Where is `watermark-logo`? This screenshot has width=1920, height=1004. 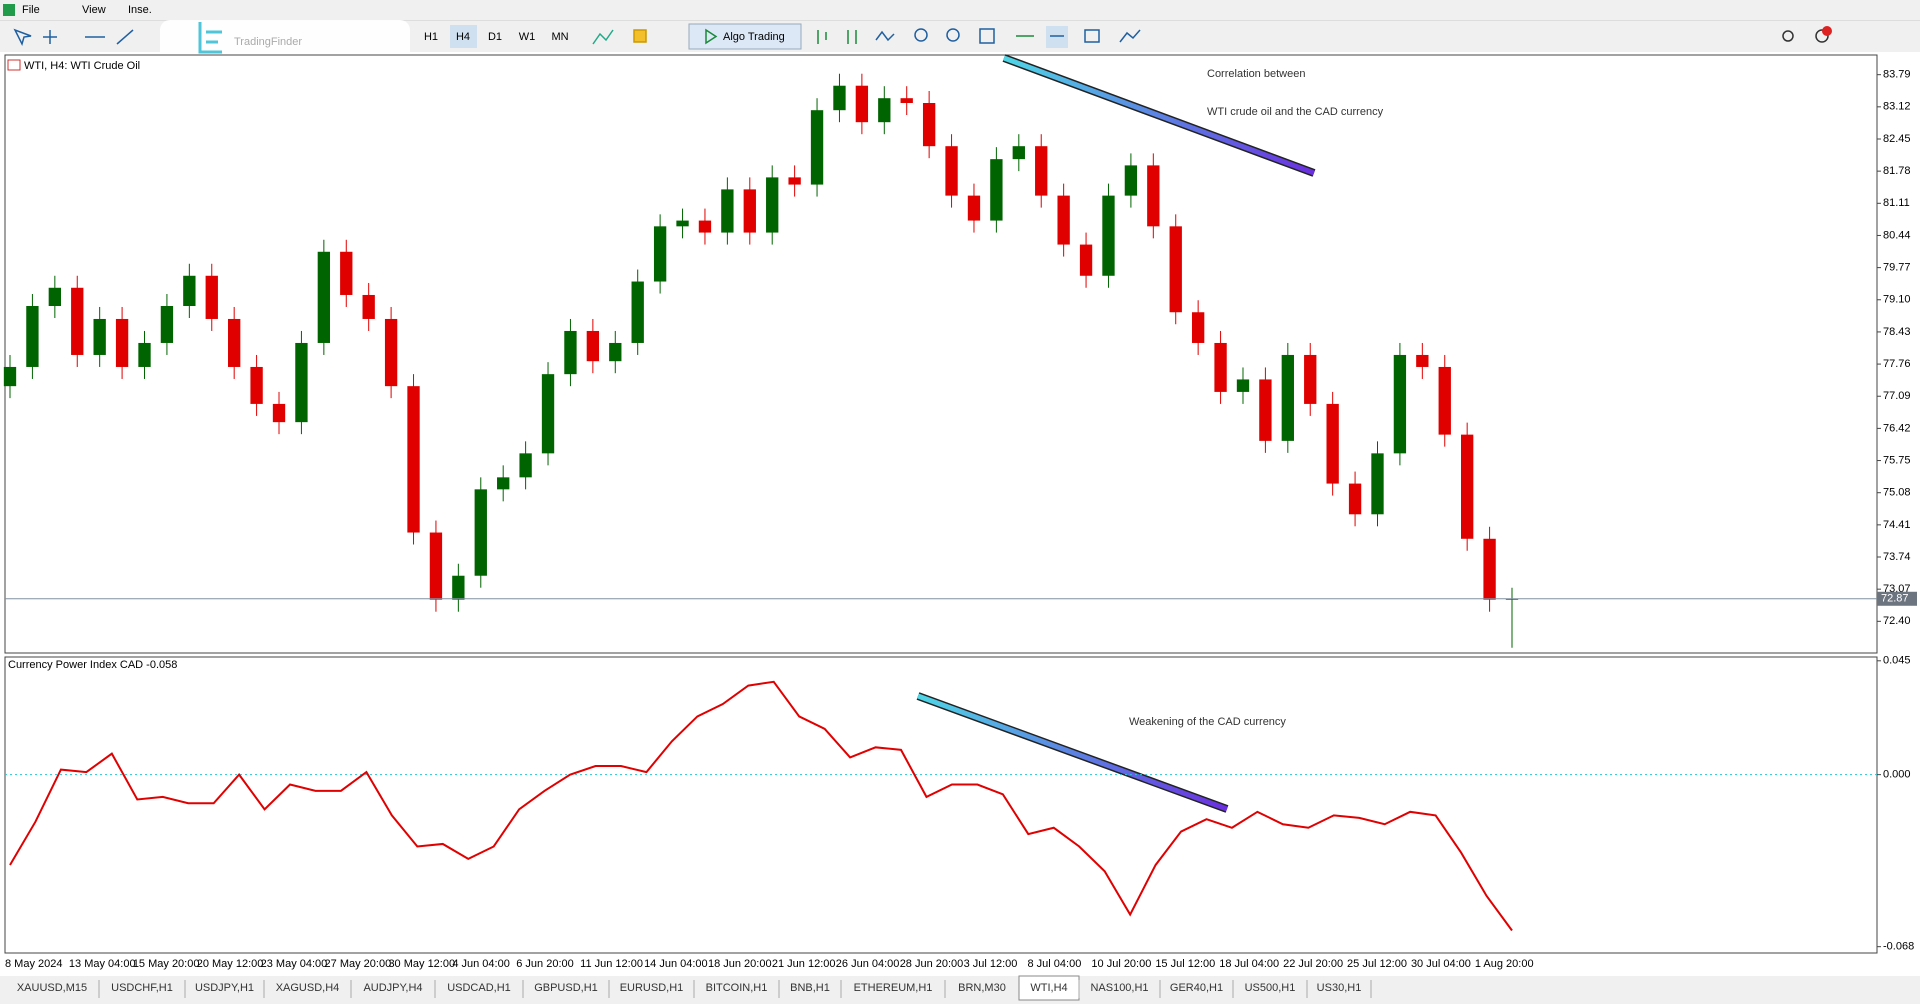 watermark-logo is located at coordinates (210, 38).